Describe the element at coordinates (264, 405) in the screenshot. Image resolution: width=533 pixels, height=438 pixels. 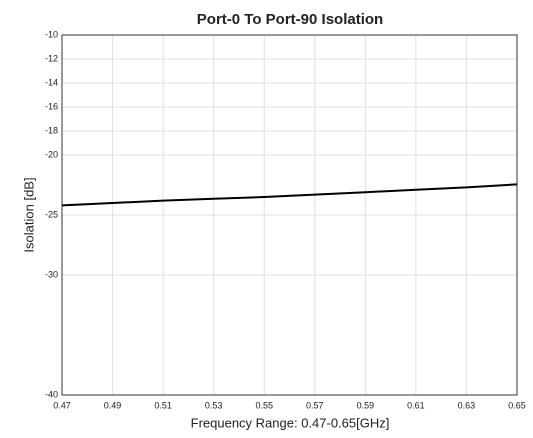
I see `x-tick-label: 0.55` at that location.